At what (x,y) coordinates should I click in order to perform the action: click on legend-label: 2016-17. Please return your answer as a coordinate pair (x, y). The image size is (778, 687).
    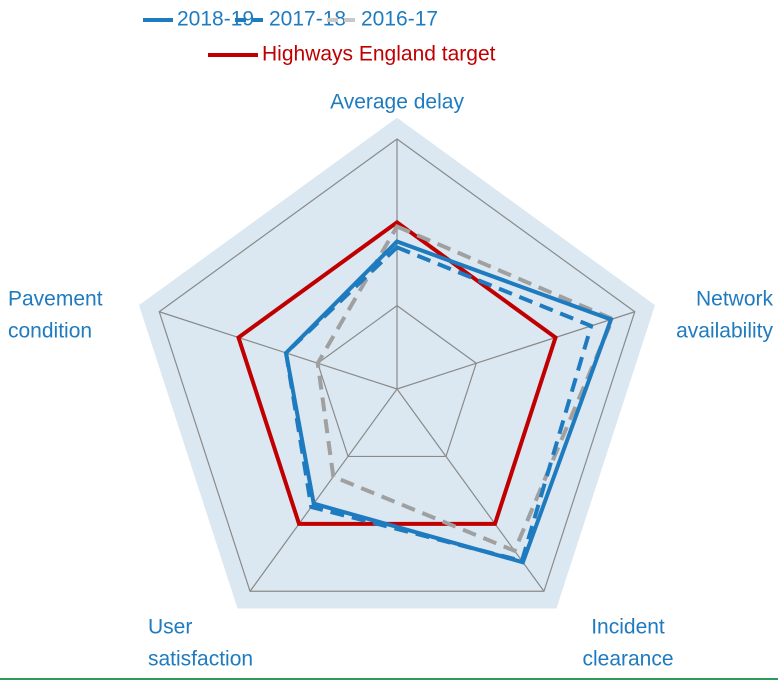
    Looking at the image, I should click on (399, 19).